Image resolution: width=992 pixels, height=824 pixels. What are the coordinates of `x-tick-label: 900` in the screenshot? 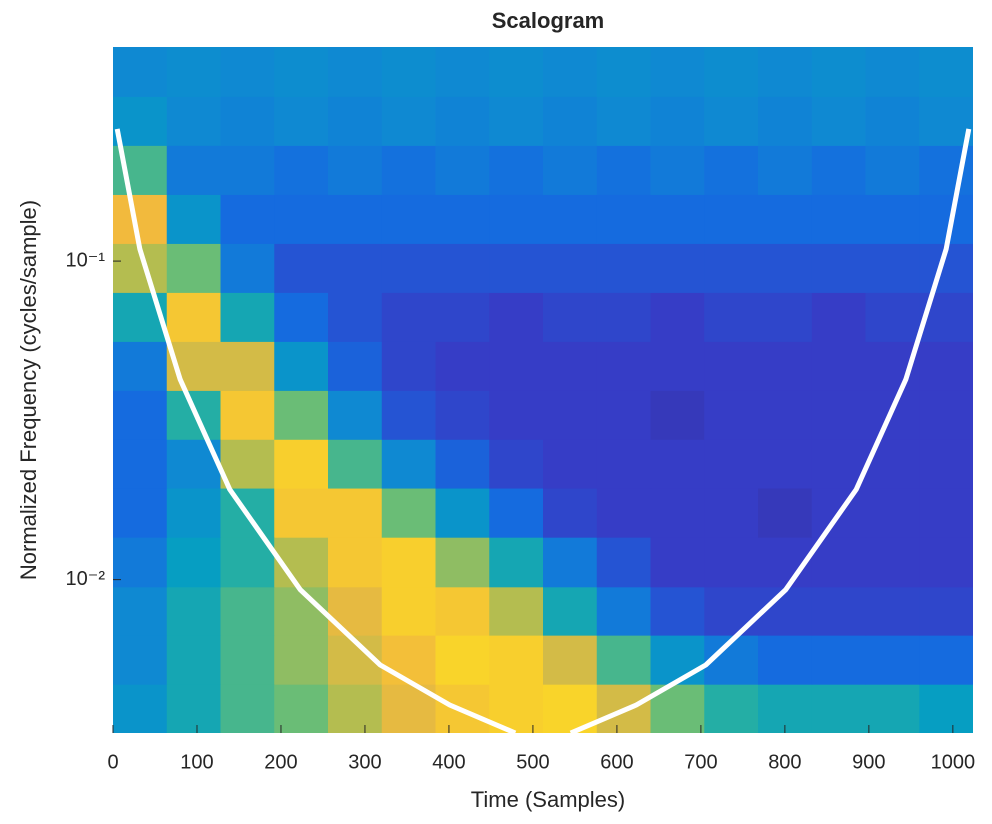 It's located at (868, 762).